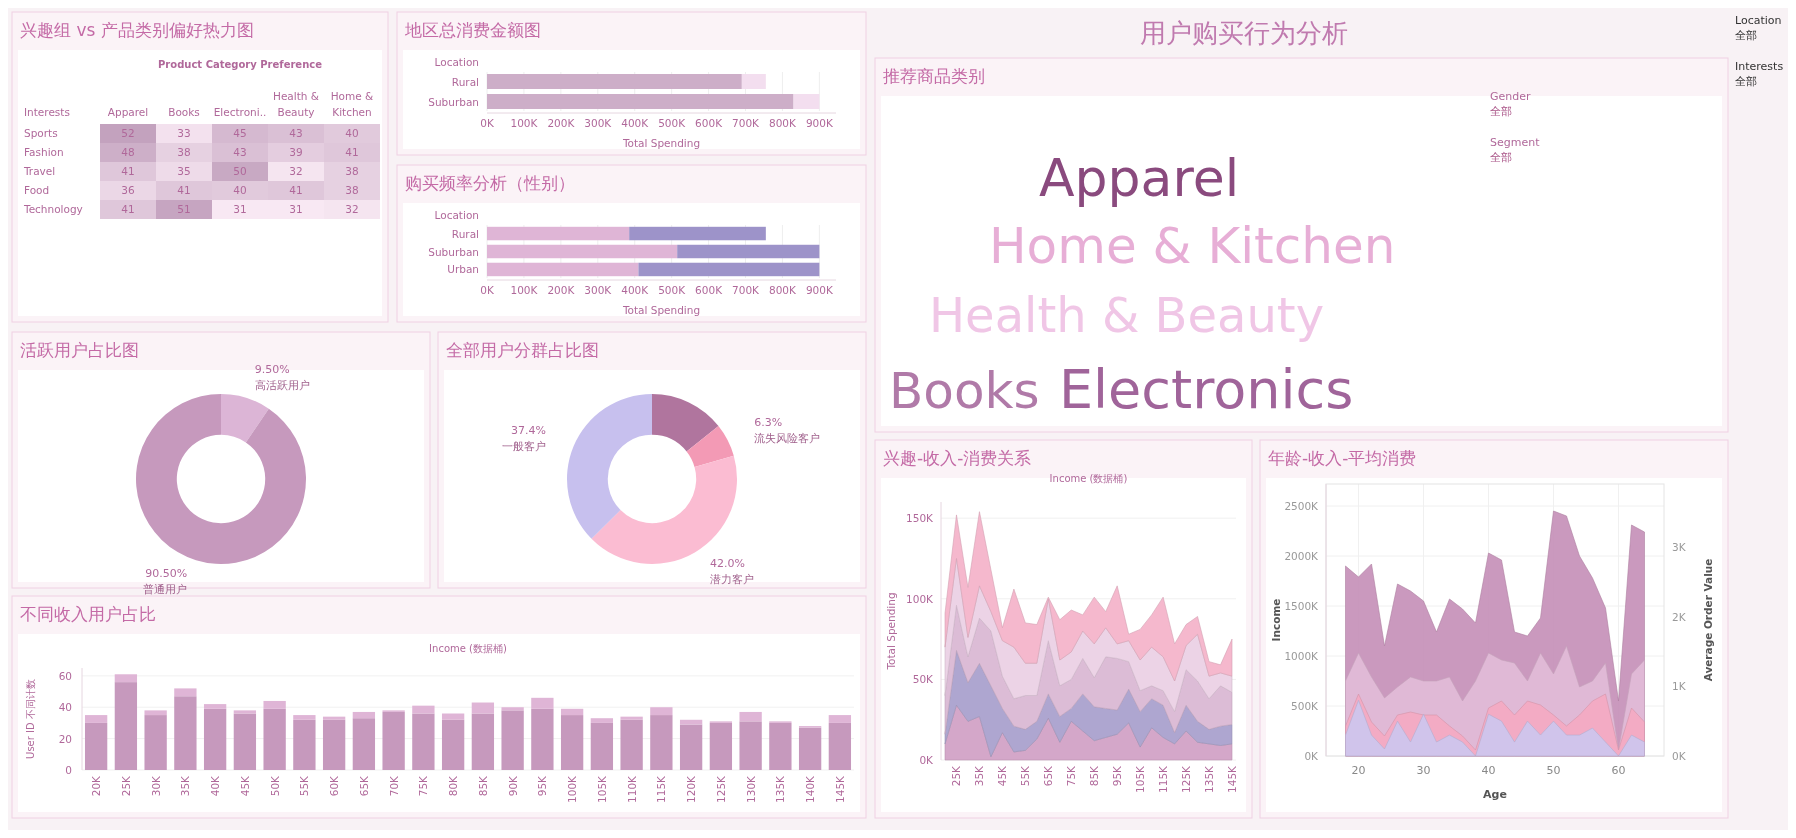 The width and height of the screenshot is (1796, 838). Describe the element at coordinates (731, 579) in the screenshot. I see `slice-label: 潜力客户` at that location.